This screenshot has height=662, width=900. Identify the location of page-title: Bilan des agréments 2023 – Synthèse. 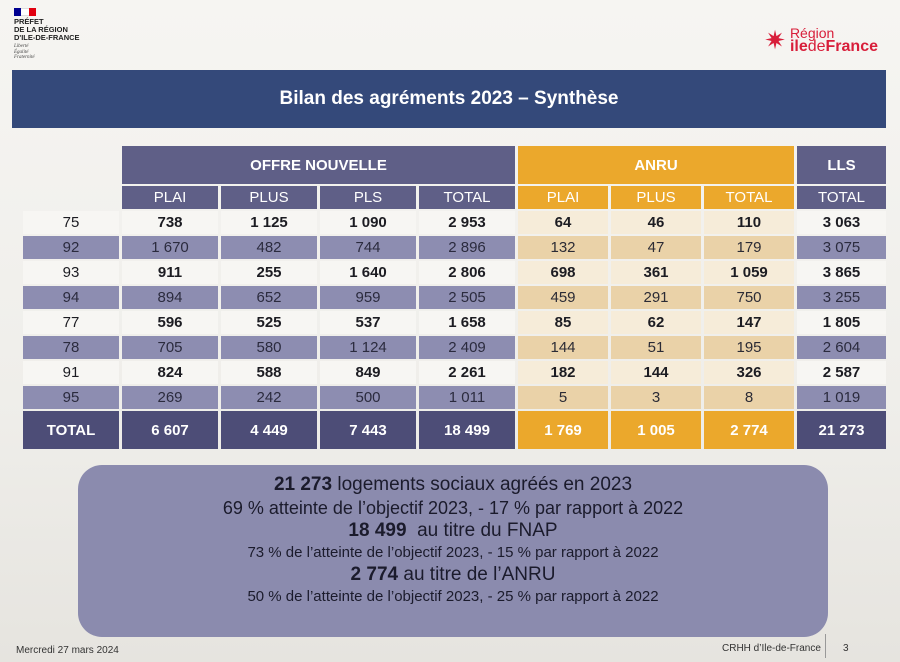
(449, 98).